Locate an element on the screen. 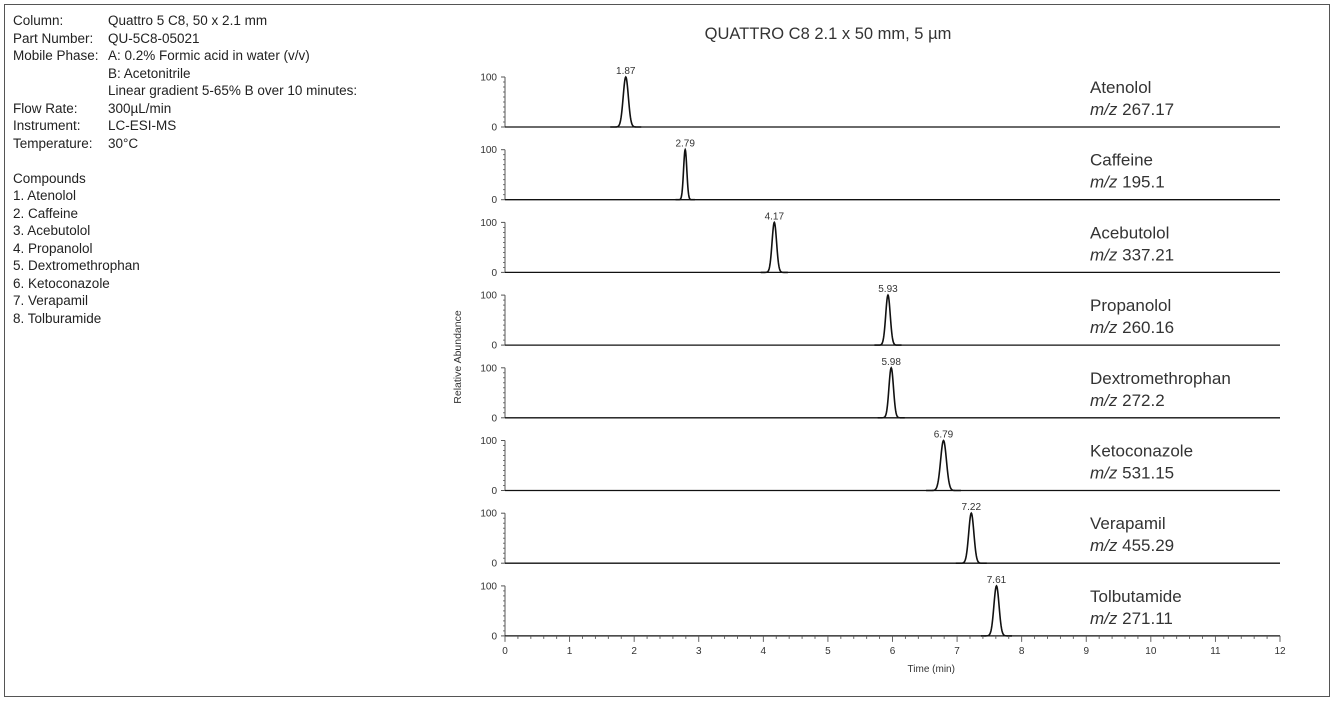 This screenshot has height=703, width=1335. info-label: Temperature: is located at coordinates (53, 143).